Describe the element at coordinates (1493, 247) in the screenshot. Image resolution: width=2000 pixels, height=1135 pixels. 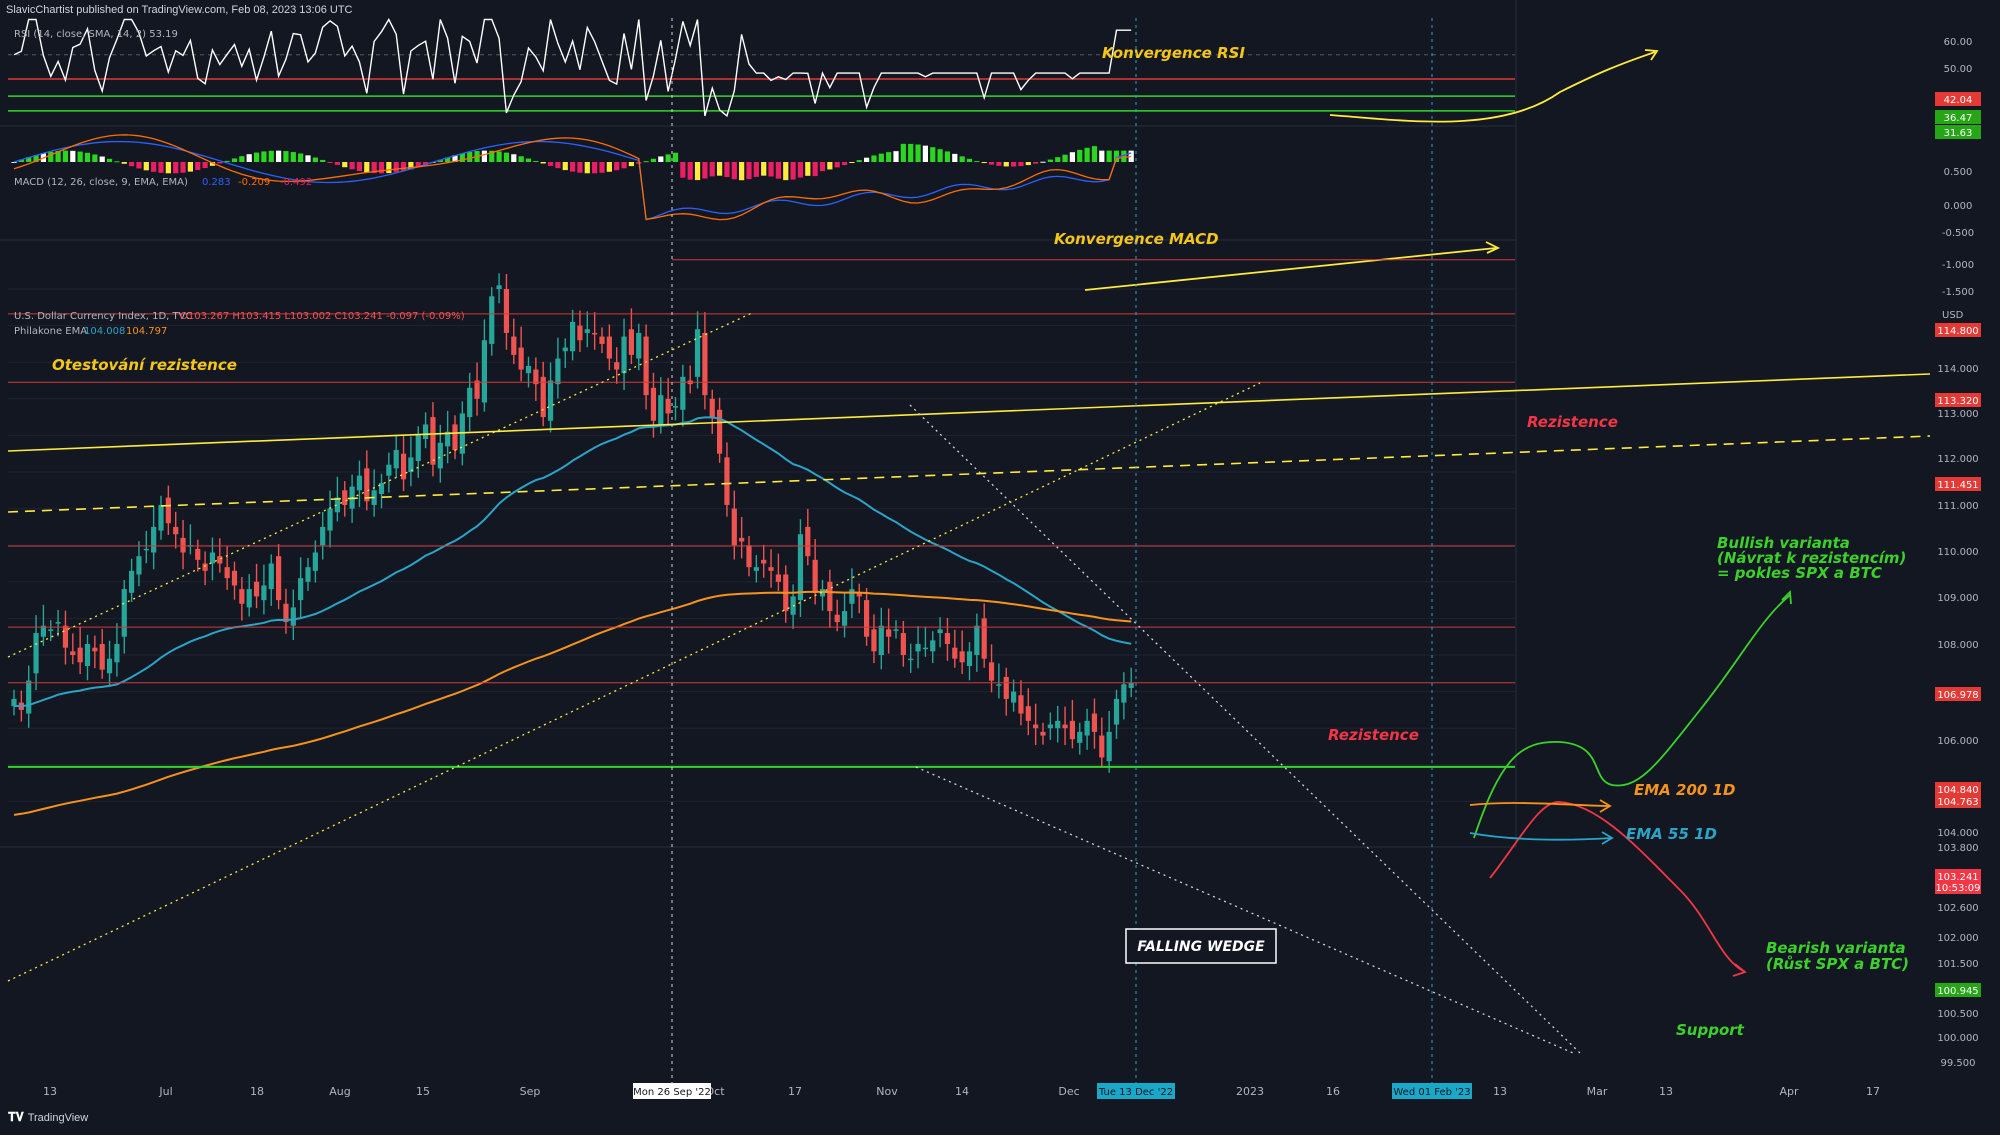
I see `macd-convergence-arrowhead` at that location.